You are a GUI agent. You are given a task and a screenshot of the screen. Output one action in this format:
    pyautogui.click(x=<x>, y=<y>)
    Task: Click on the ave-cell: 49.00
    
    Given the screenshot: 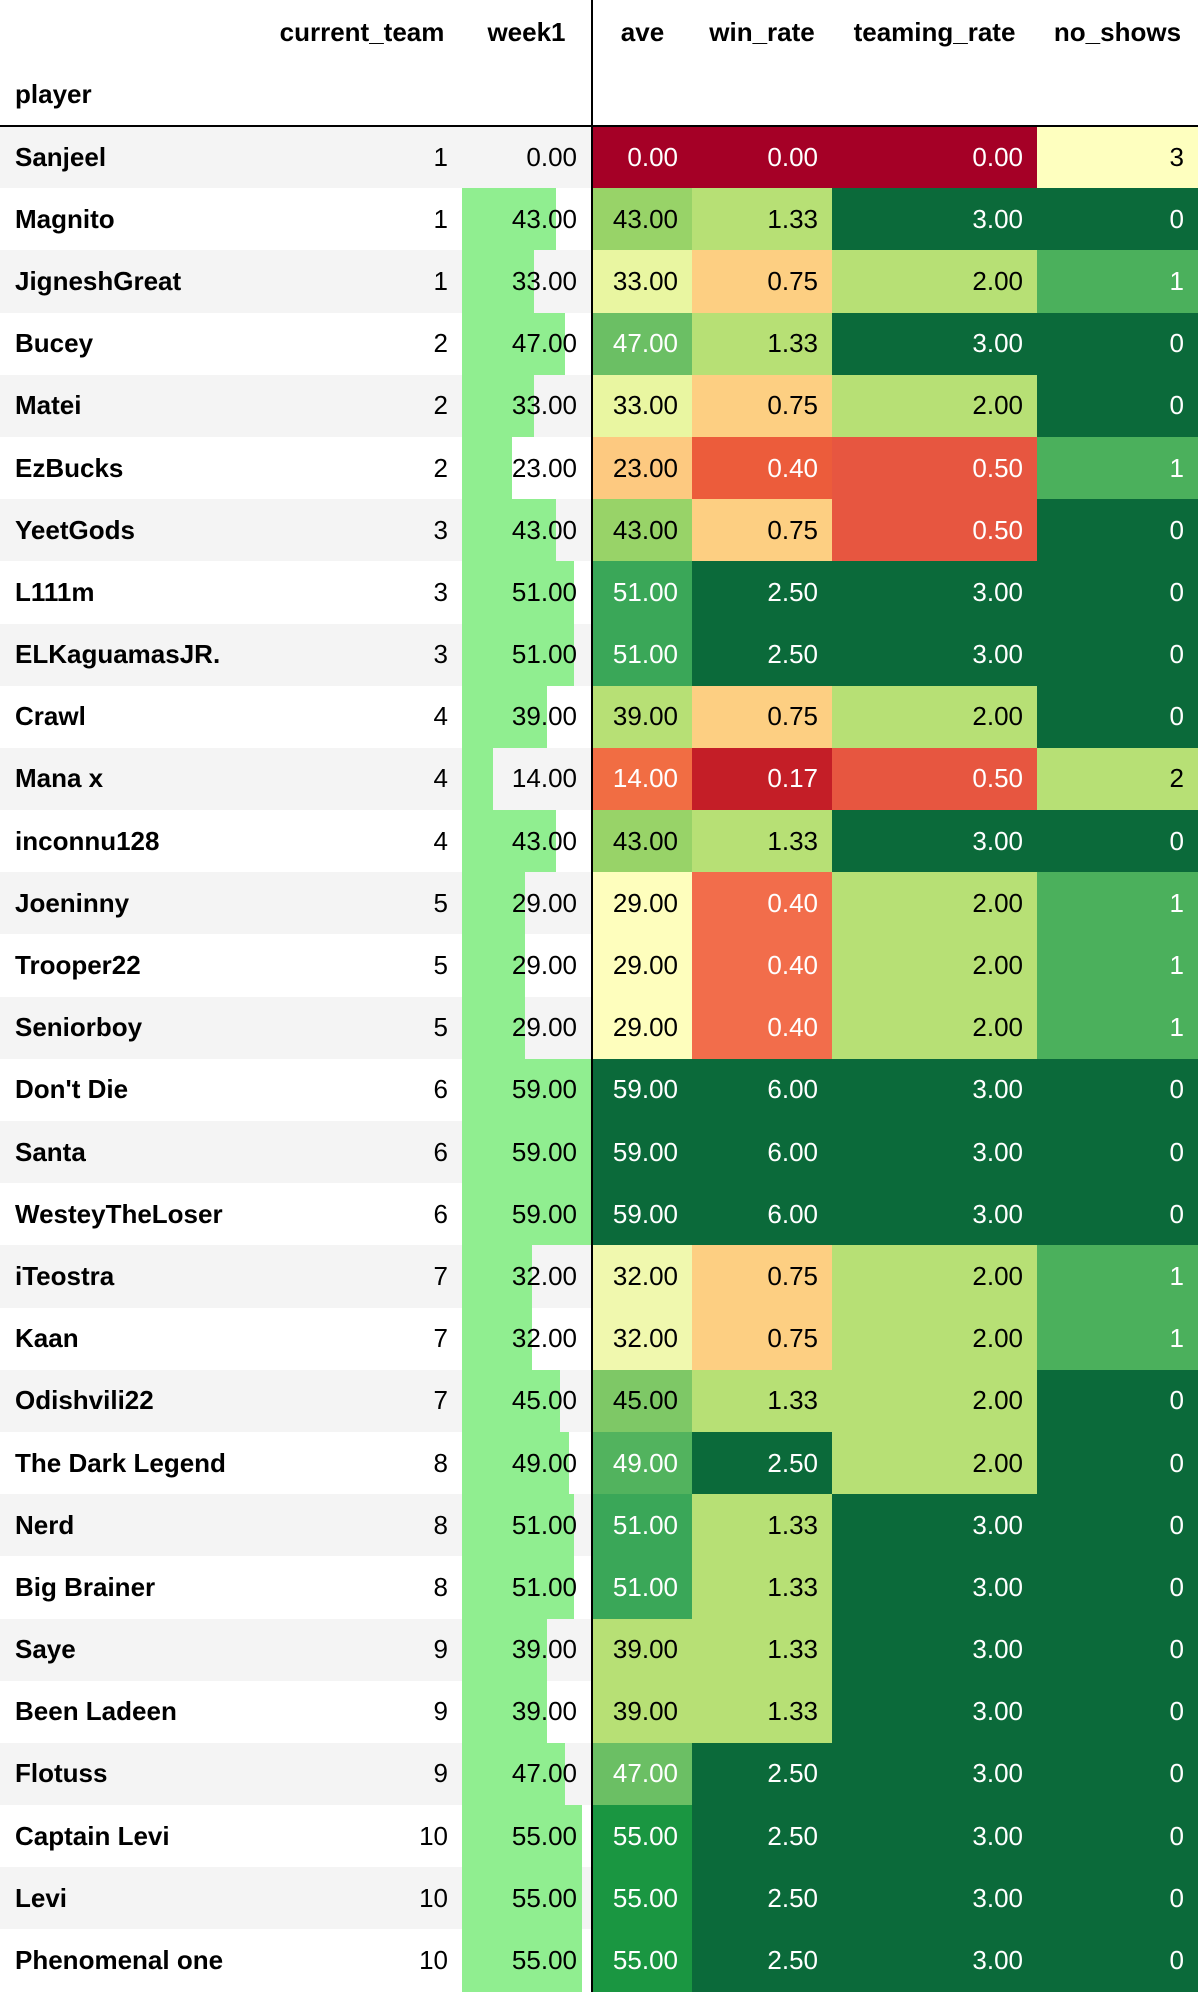 What is the action you would take?
    pyautogui.click(x=641, y=1463)
    